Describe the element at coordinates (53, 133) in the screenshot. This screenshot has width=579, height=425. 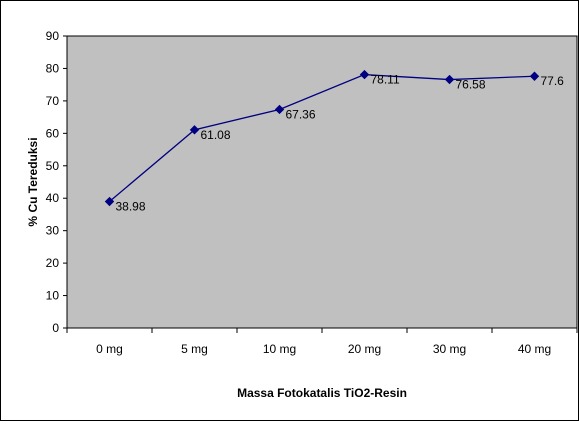
I see `y-tick-label-6: 60` at that location.